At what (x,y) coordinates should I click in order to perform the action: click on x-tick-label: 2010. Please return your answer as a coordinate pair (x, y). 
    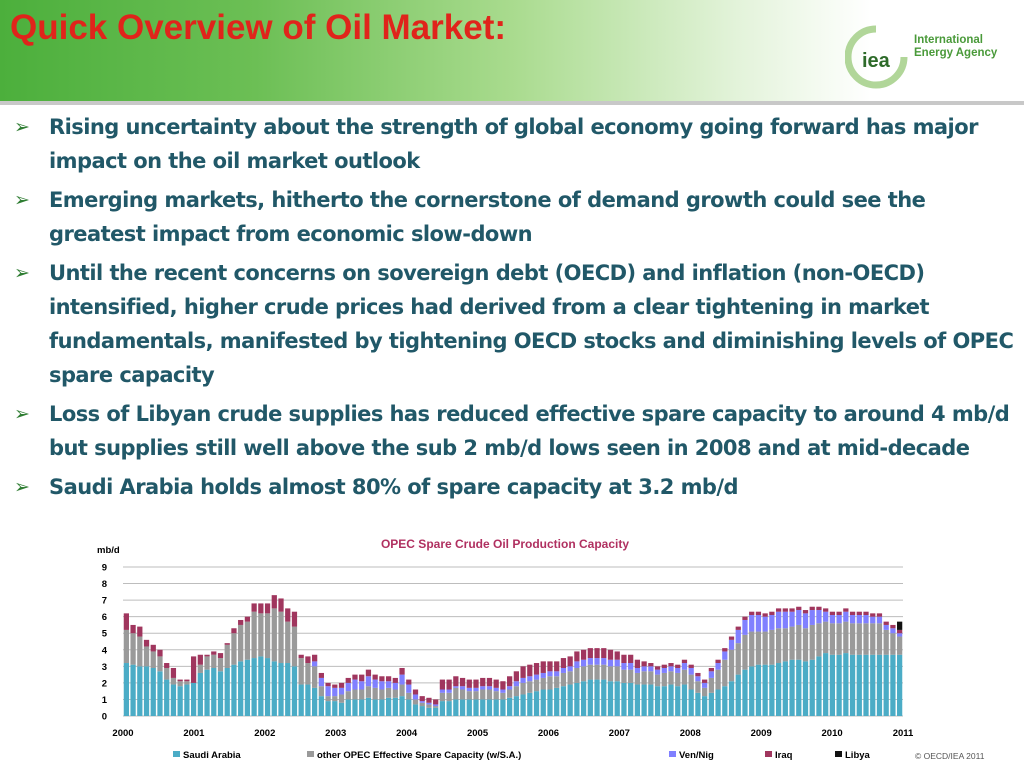
    Looking at the image, I should click on (832, 733).